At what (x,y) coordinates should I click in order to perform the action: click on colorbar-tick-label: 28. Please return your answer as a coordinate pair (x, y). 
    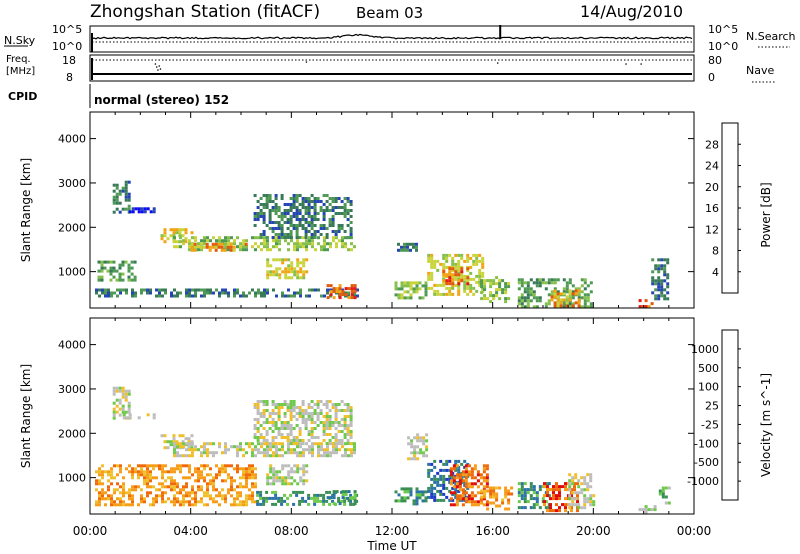
    Looking at the image, I should click on (712, 144).